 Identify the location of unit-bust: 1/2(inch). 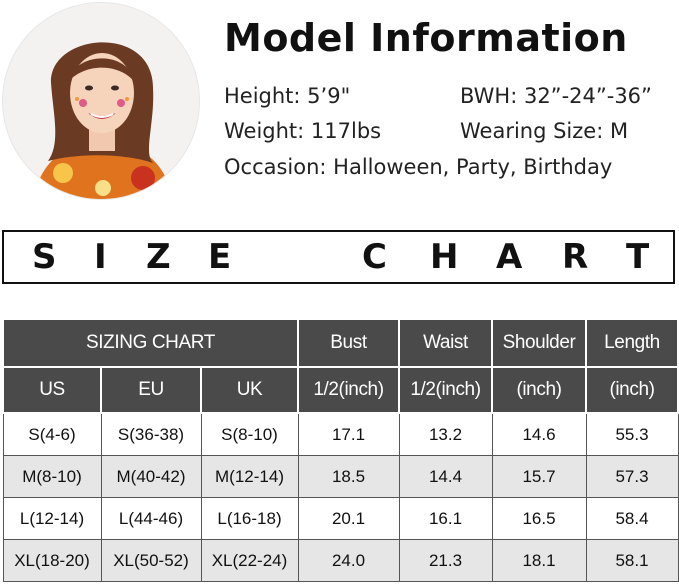
(348, 390).